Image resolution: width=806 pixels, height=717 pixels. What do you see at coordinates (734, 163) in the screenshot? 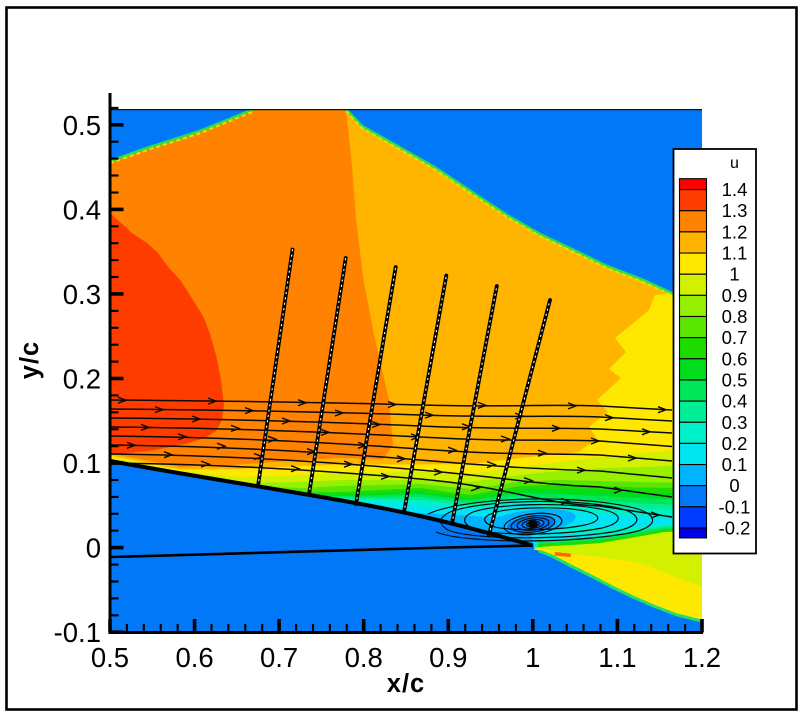
I see `svg-text: u` at bounding box center [734, 163].